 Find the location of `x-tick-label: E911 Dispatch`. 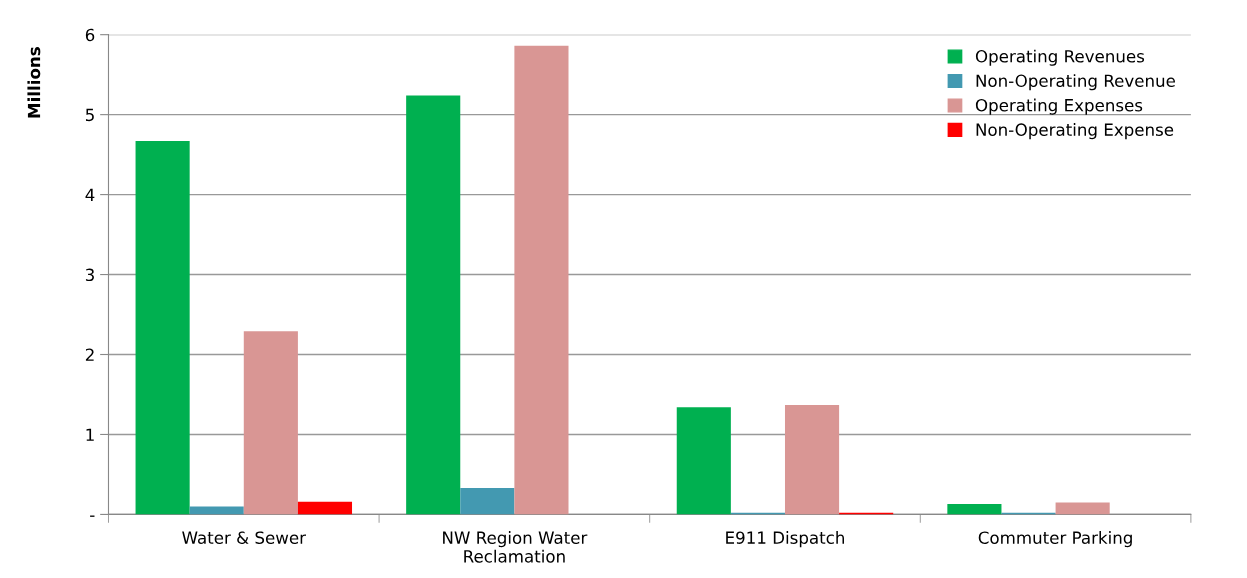

x-tick-label: E911 Dispatch is located at coordinates (785, 539).